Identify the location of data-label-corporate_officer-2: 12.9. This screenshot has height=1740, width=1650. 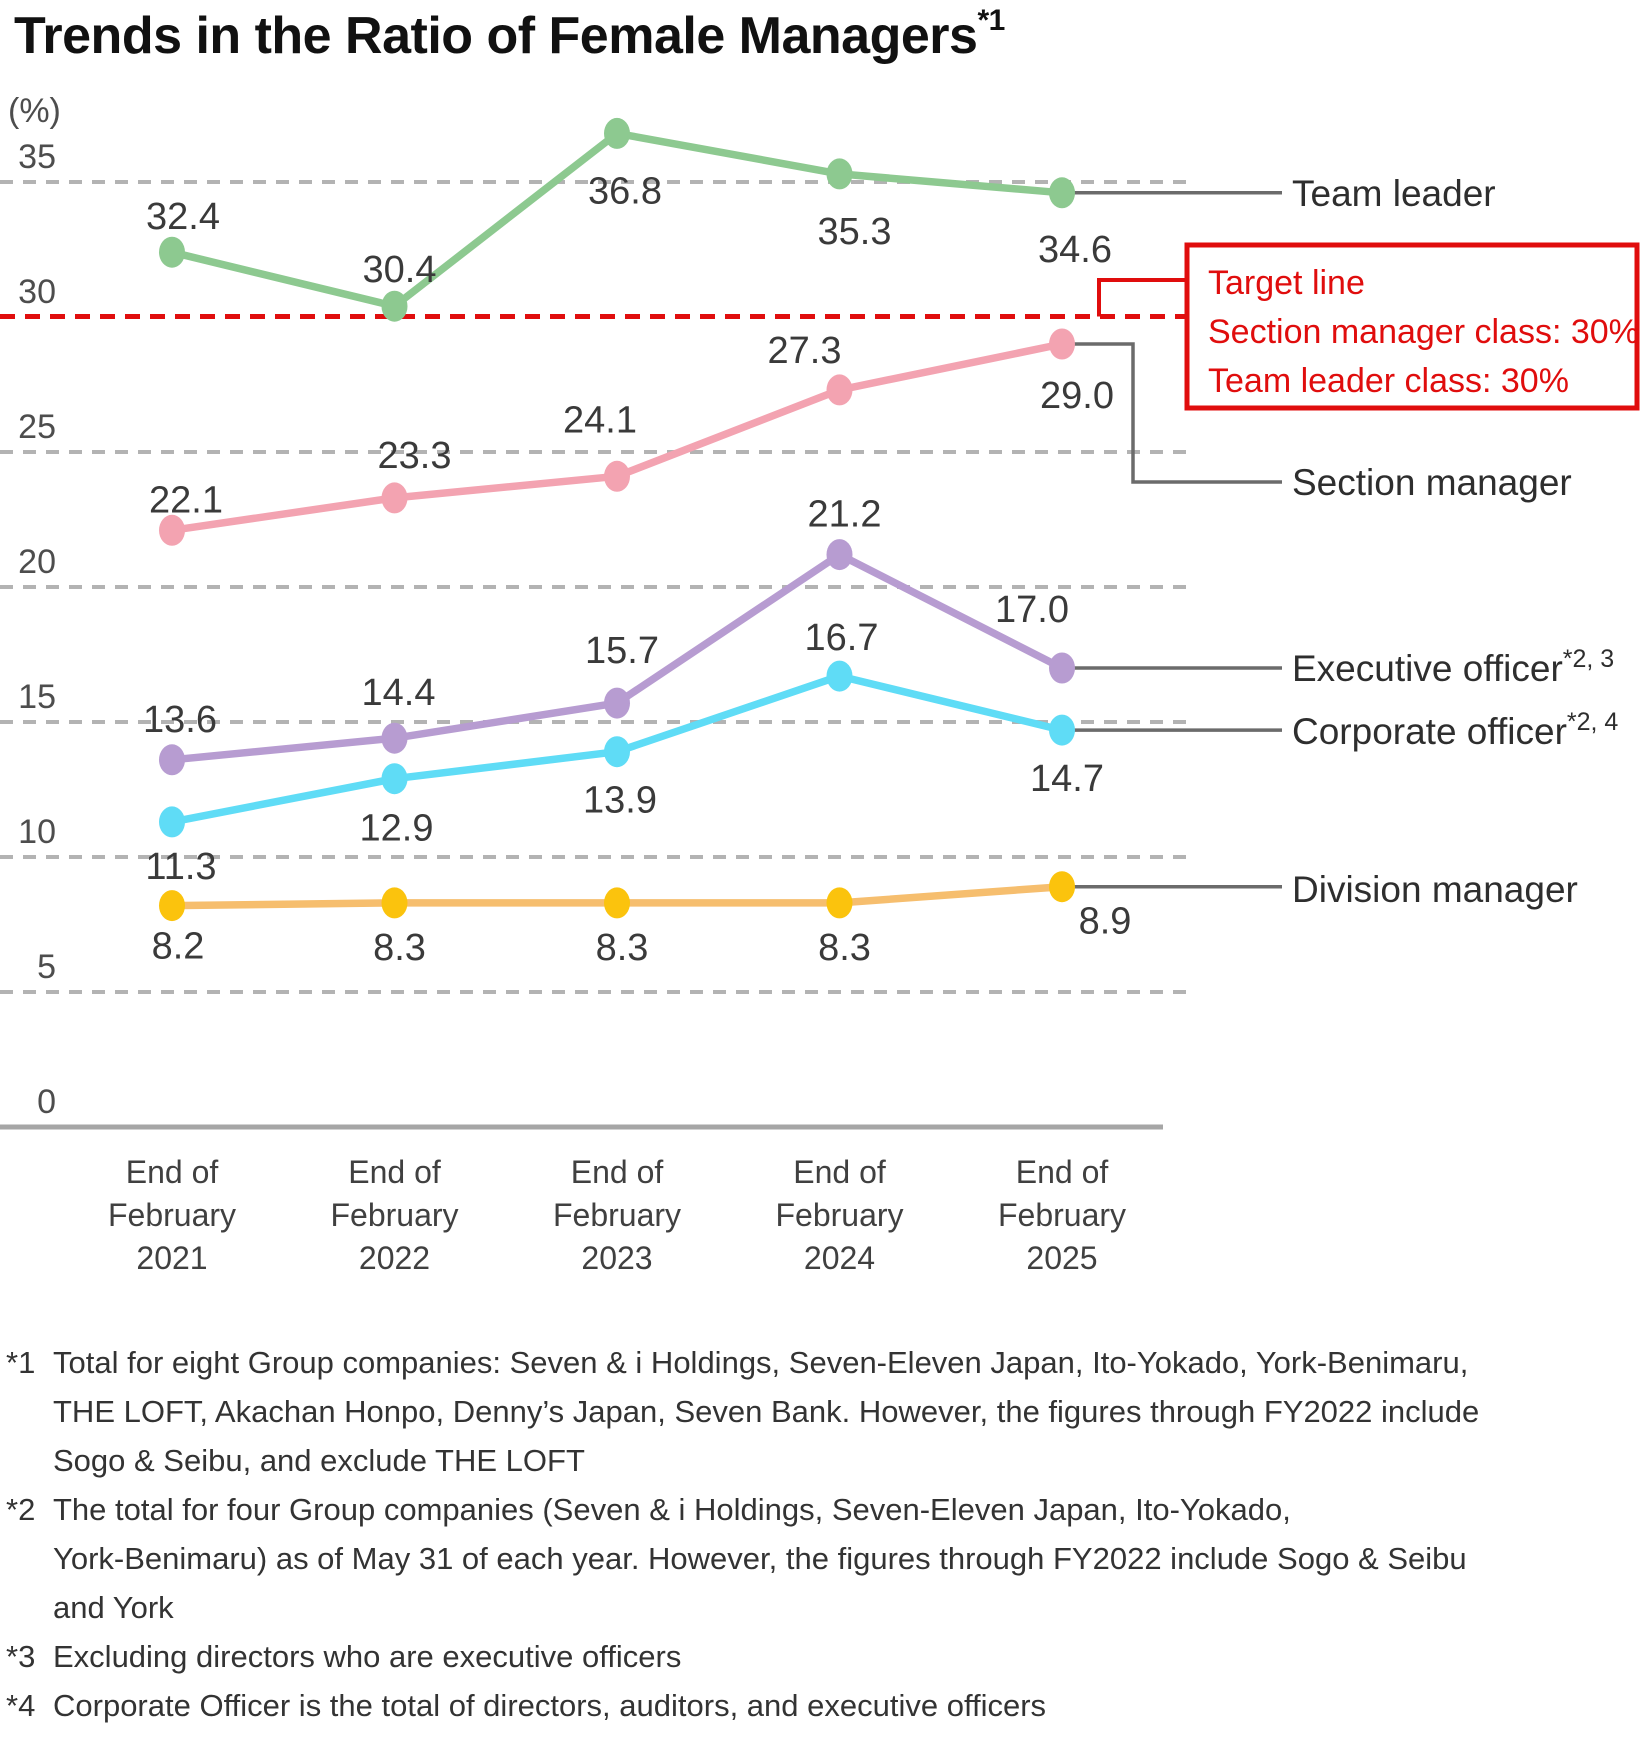
(397, 829).